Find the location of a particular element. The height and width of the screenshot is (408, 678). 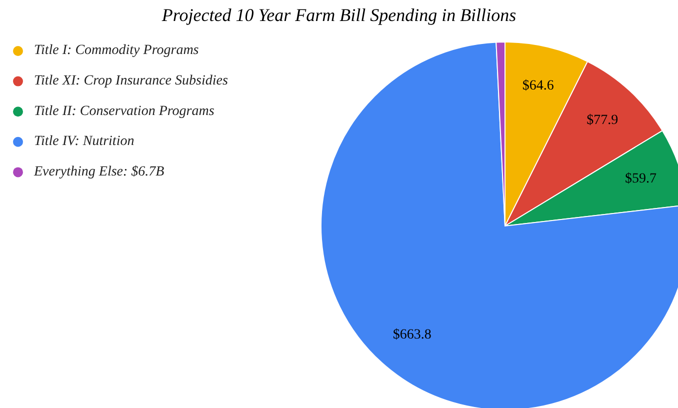

legend-label: Title IV: Nutrition is located at coordinates (84, 142).